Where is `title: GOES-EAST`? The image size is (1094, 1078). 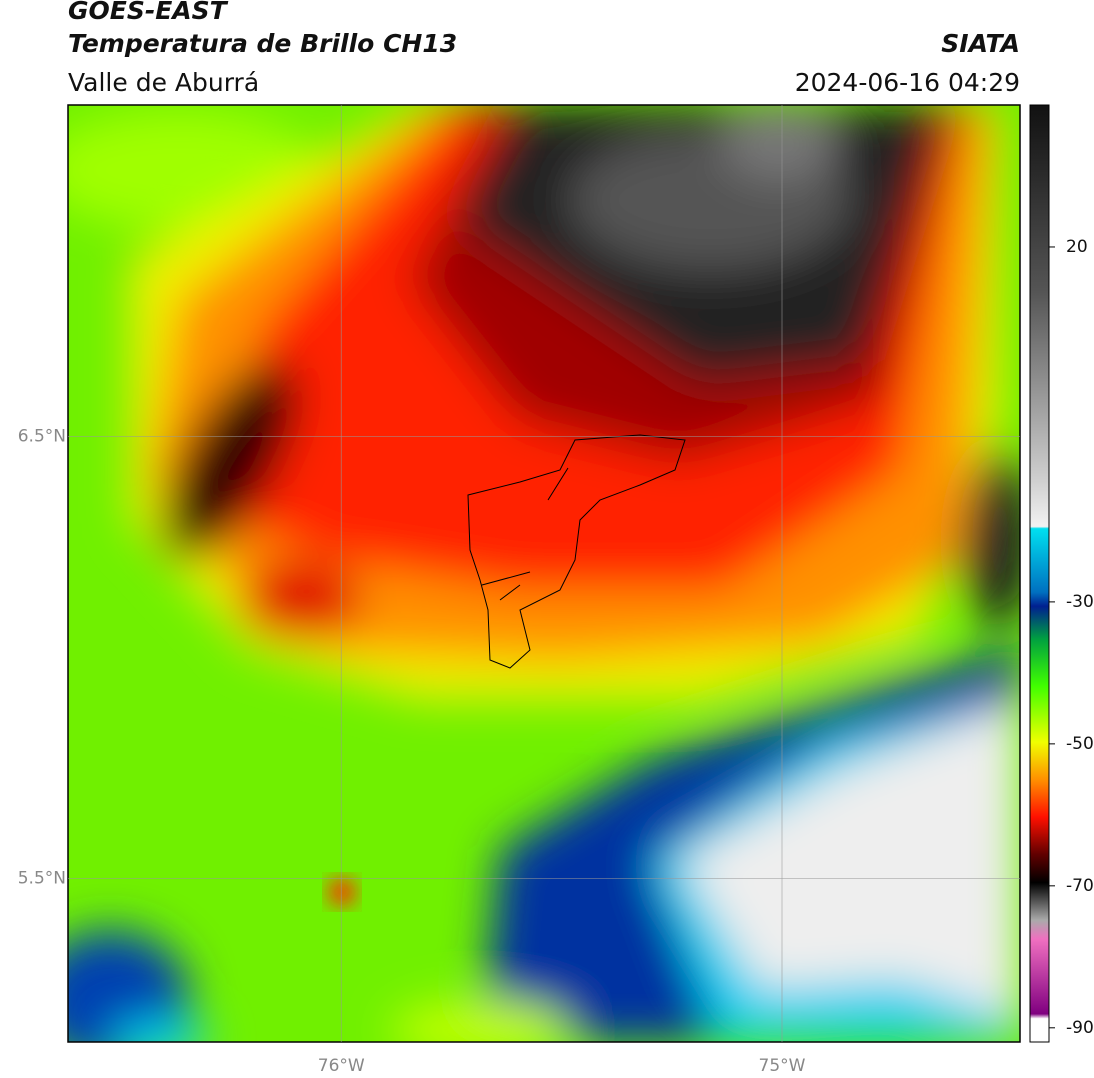
title: GOES-EAST is located at coordinates (148, 12).